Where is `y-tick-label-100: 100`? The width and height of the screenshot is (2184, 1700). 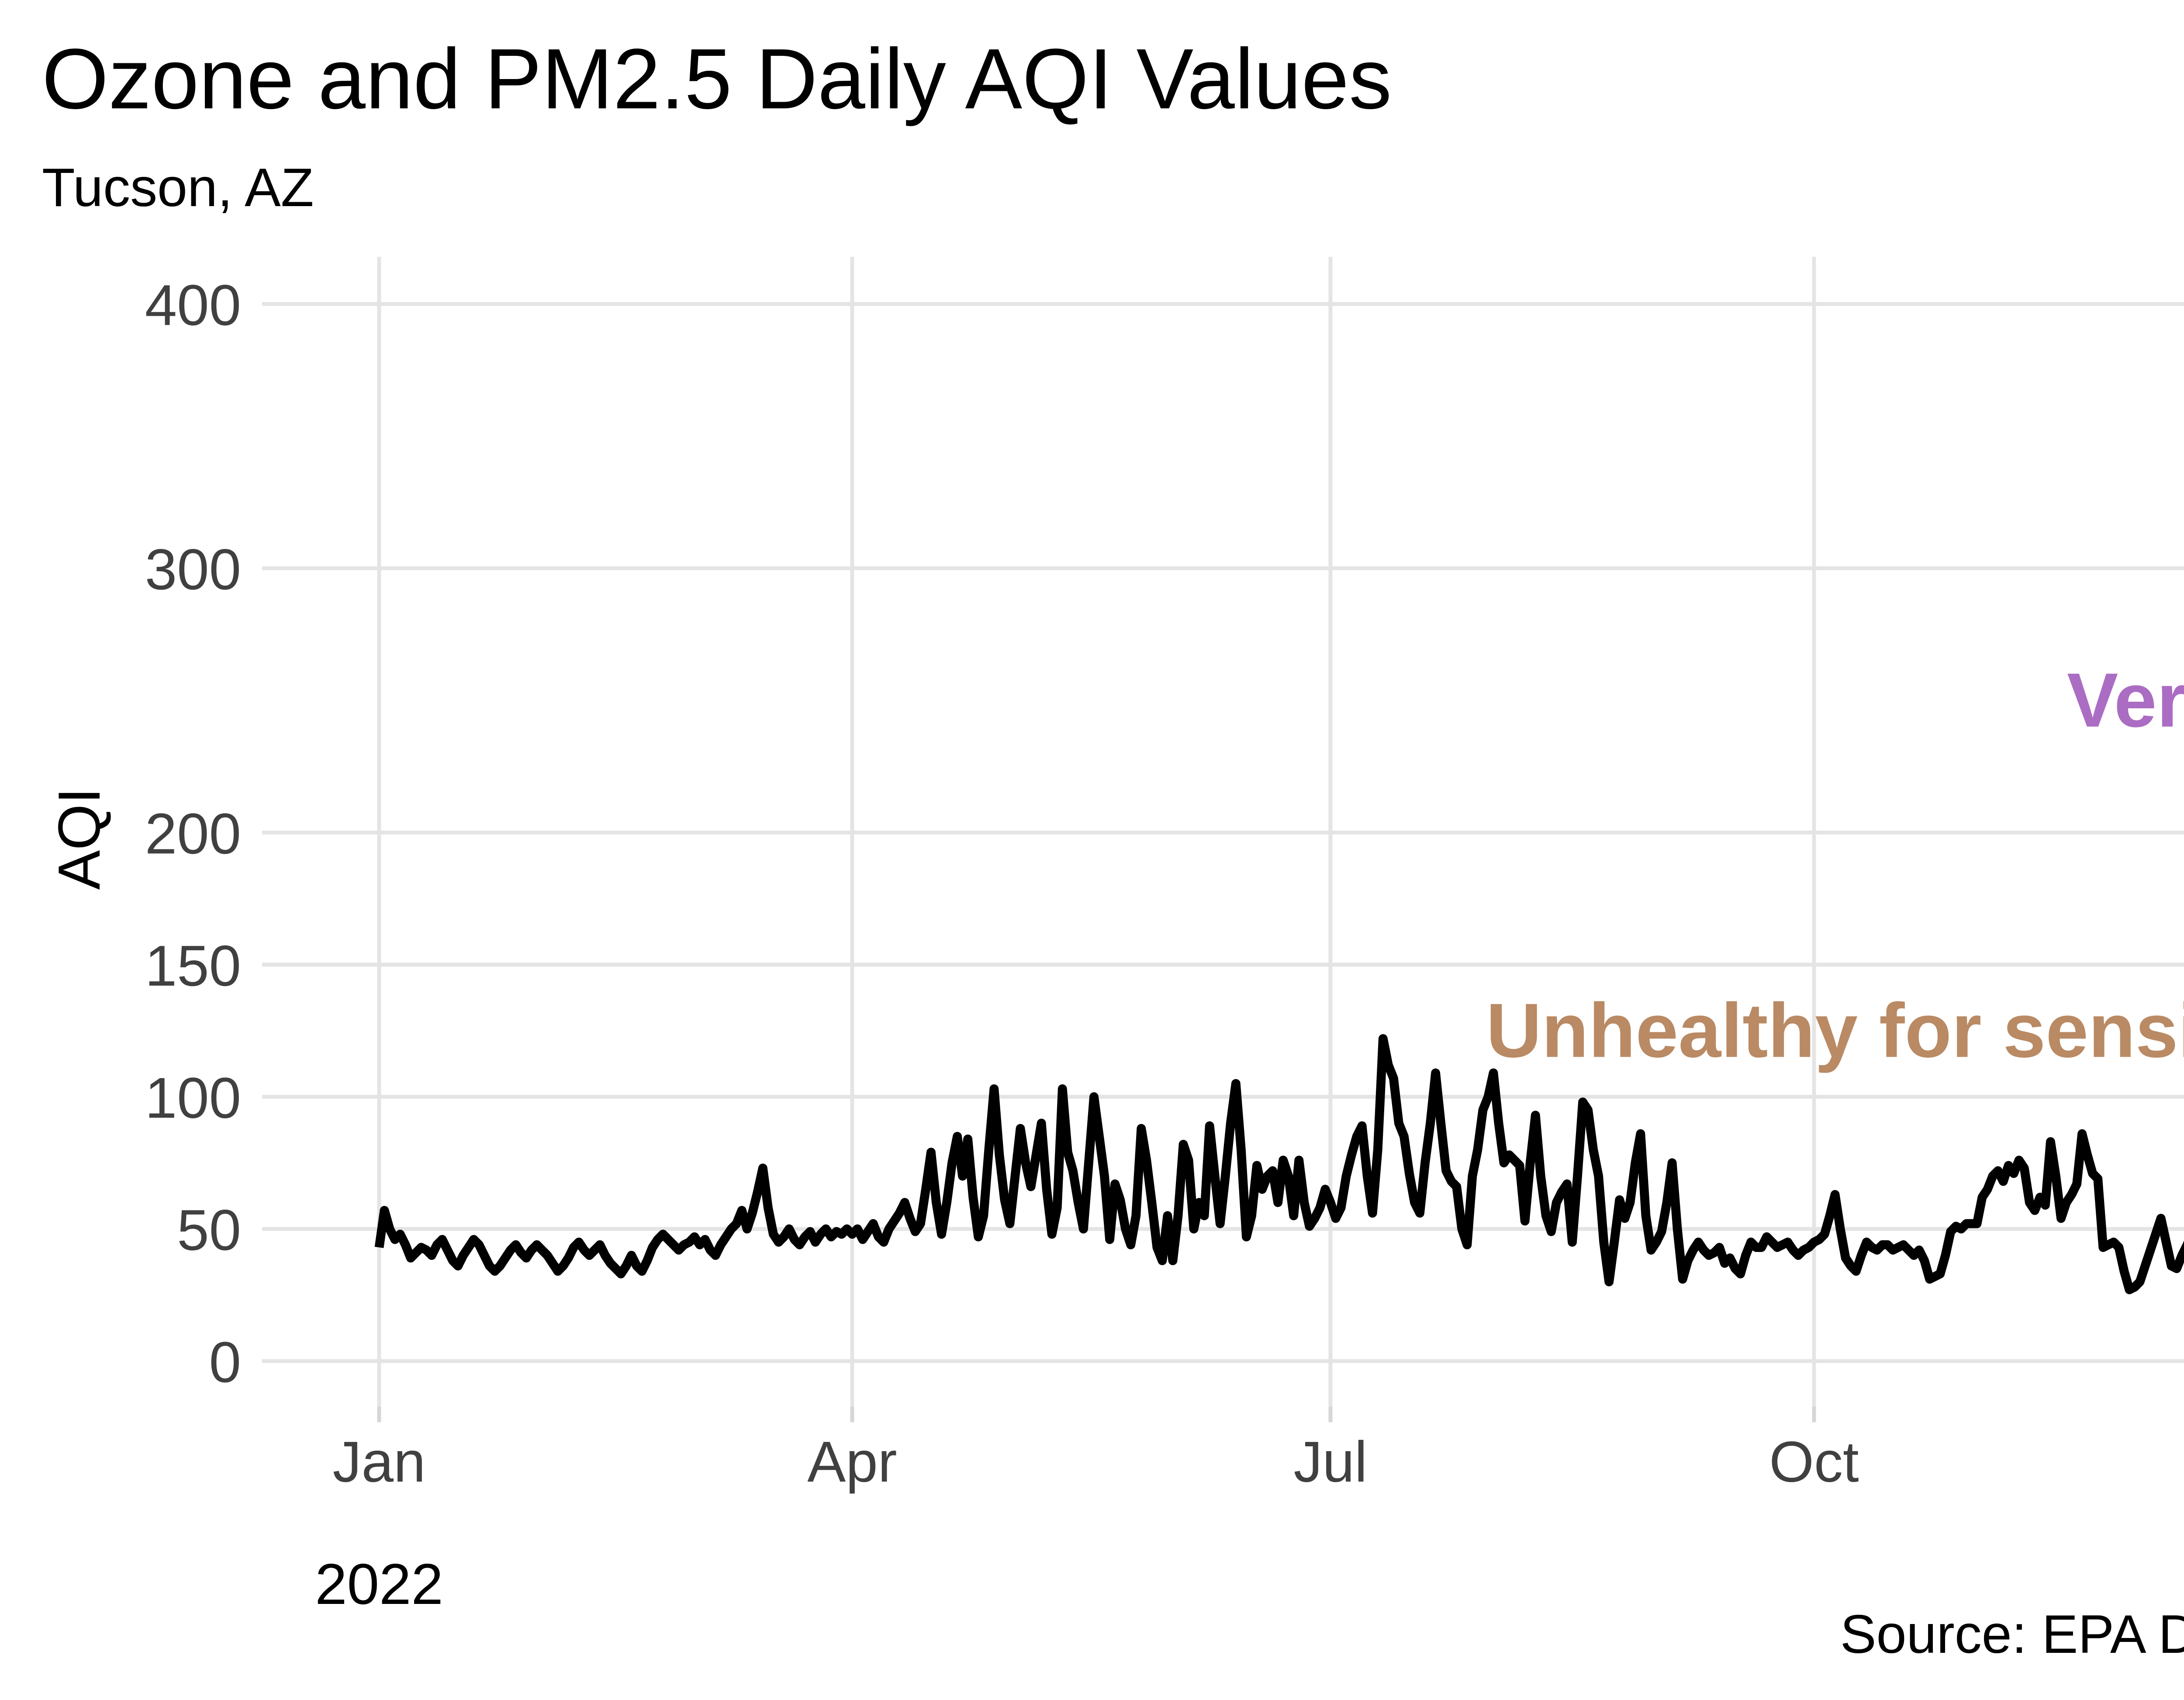 y-tick-label-100: 100 is located at coordinates (193, 1098).